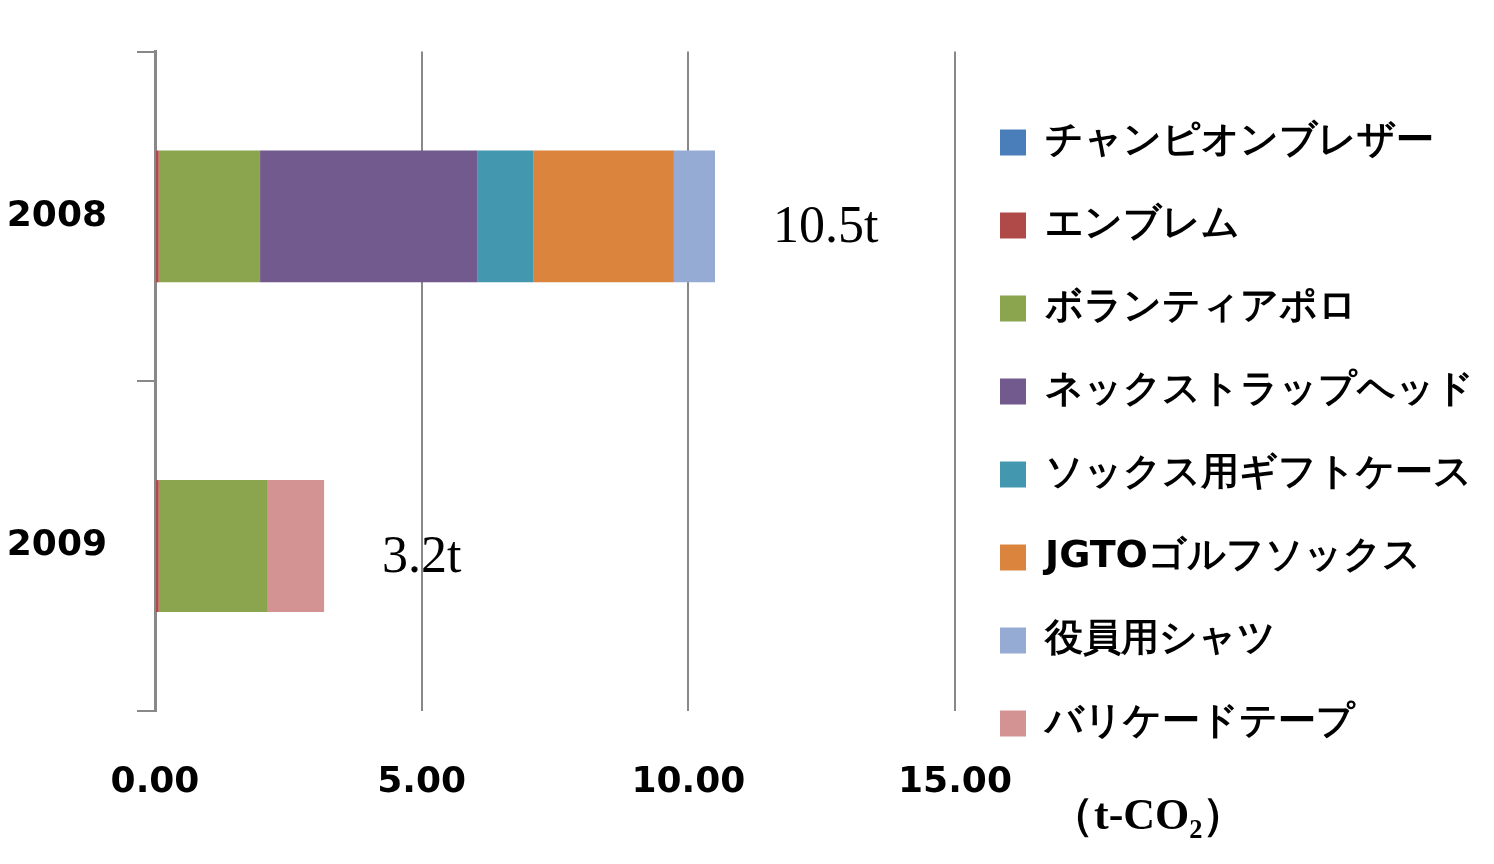  I want to click on y-tick-label: 2009, so click(56, 543).